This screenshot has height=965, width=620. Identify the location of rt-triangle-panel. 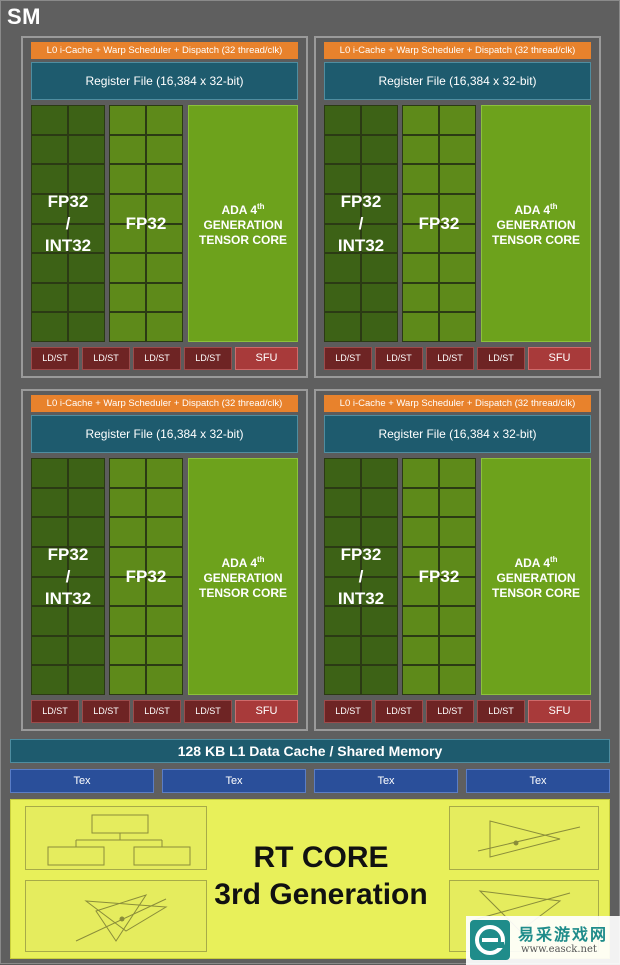
(116, 916).